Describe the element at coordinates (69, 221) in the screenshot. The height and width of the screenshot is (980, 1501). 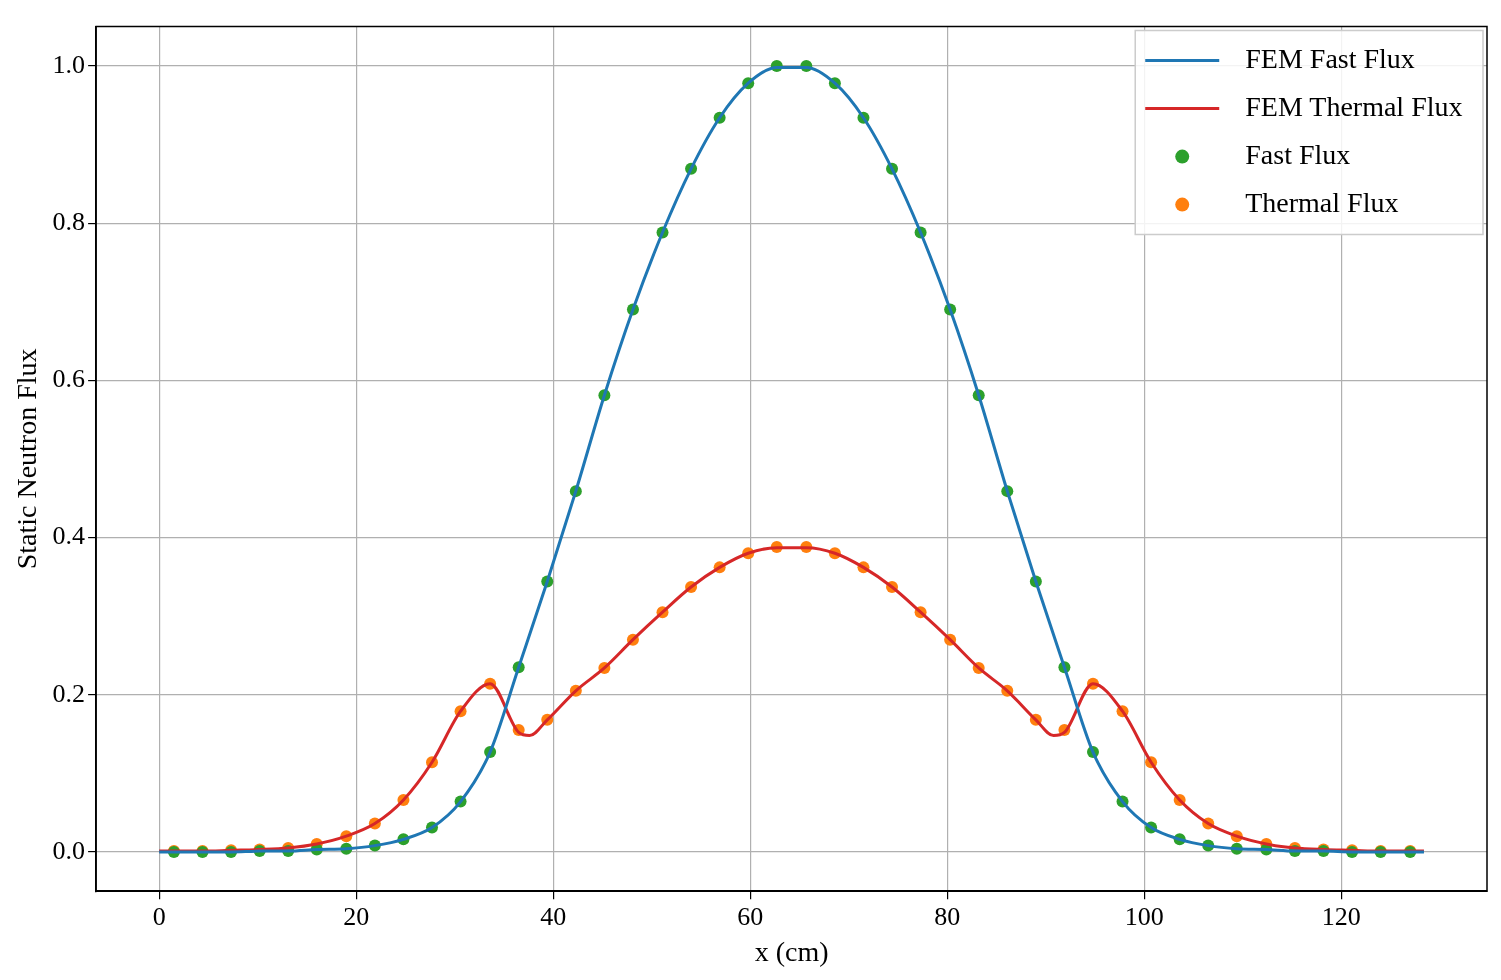
I see `y-tick-label: 0.8` at that location.